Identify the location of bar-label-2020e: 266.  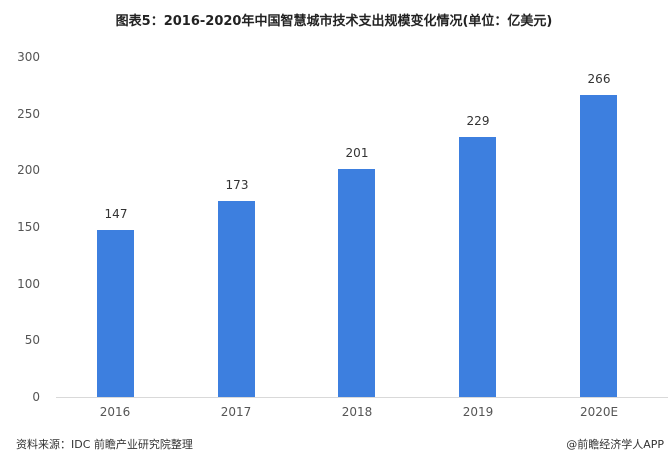
(599, 79).